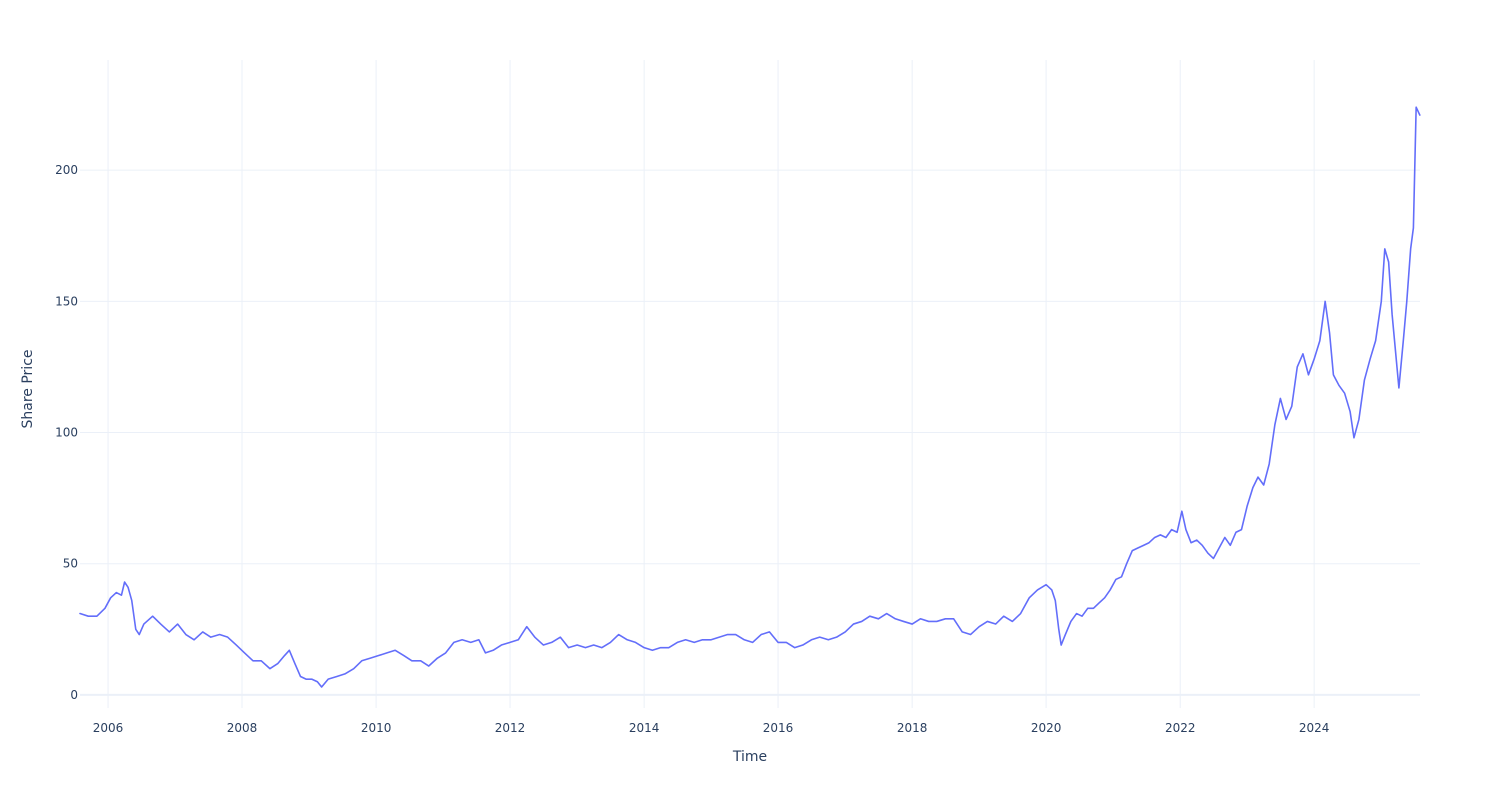 The width and height of the screenshot is (1500, 800). I want to click on x-tick-label: 2022, so click(1180, 728).